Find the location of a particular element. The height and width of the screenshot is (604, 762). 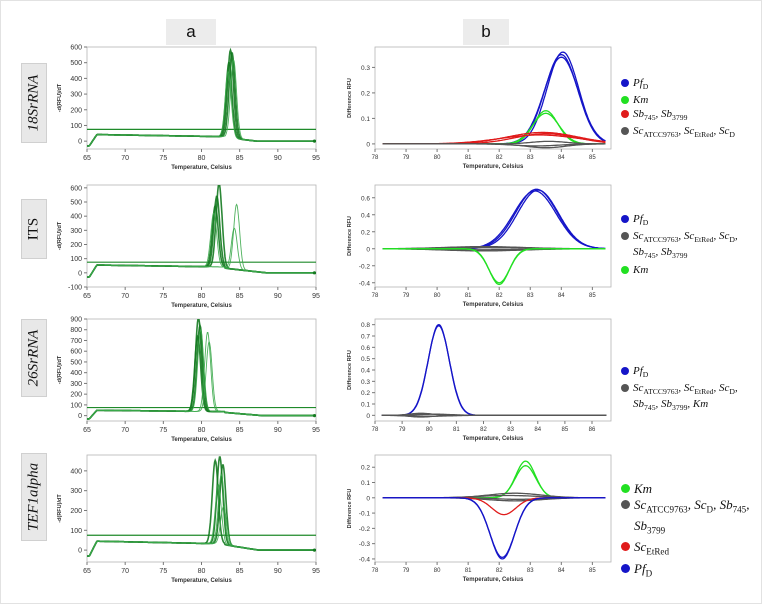

x-tick-label: 78 is located at coordinates (375, 296).